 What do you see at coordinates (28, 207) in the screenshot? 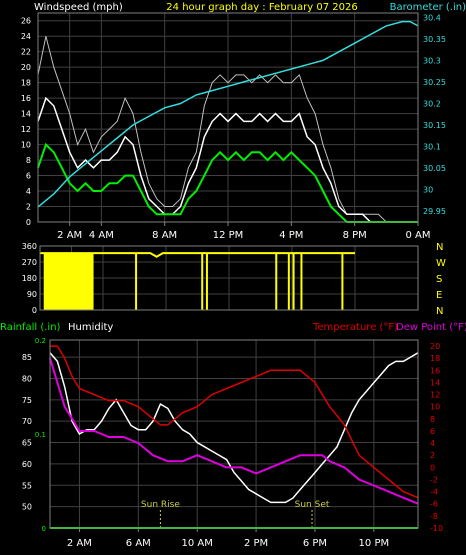
I see `wind-ytick-label-1: 2` at bounding box center [28, 207].